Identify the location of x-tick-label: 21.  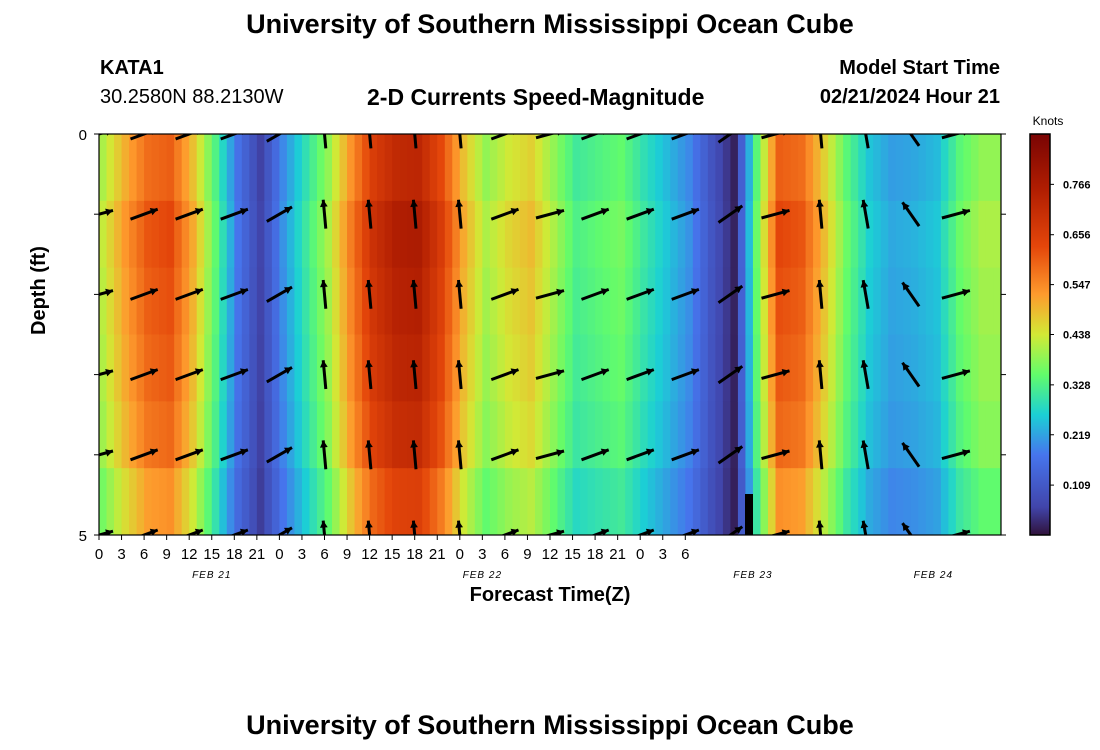
(437, 554).